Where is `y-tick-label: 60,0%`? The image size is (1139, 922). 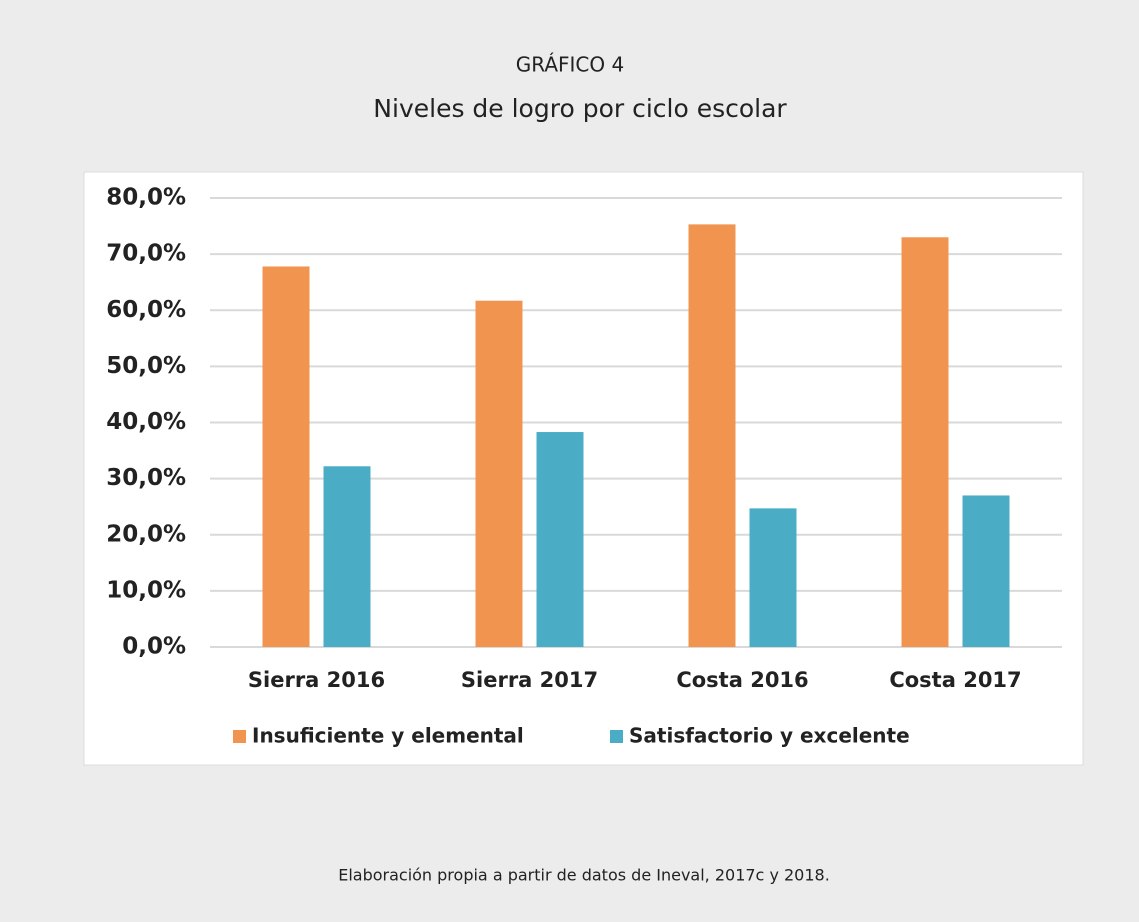
y-tick-label: 60,0% is located at coordinates (146, 310).